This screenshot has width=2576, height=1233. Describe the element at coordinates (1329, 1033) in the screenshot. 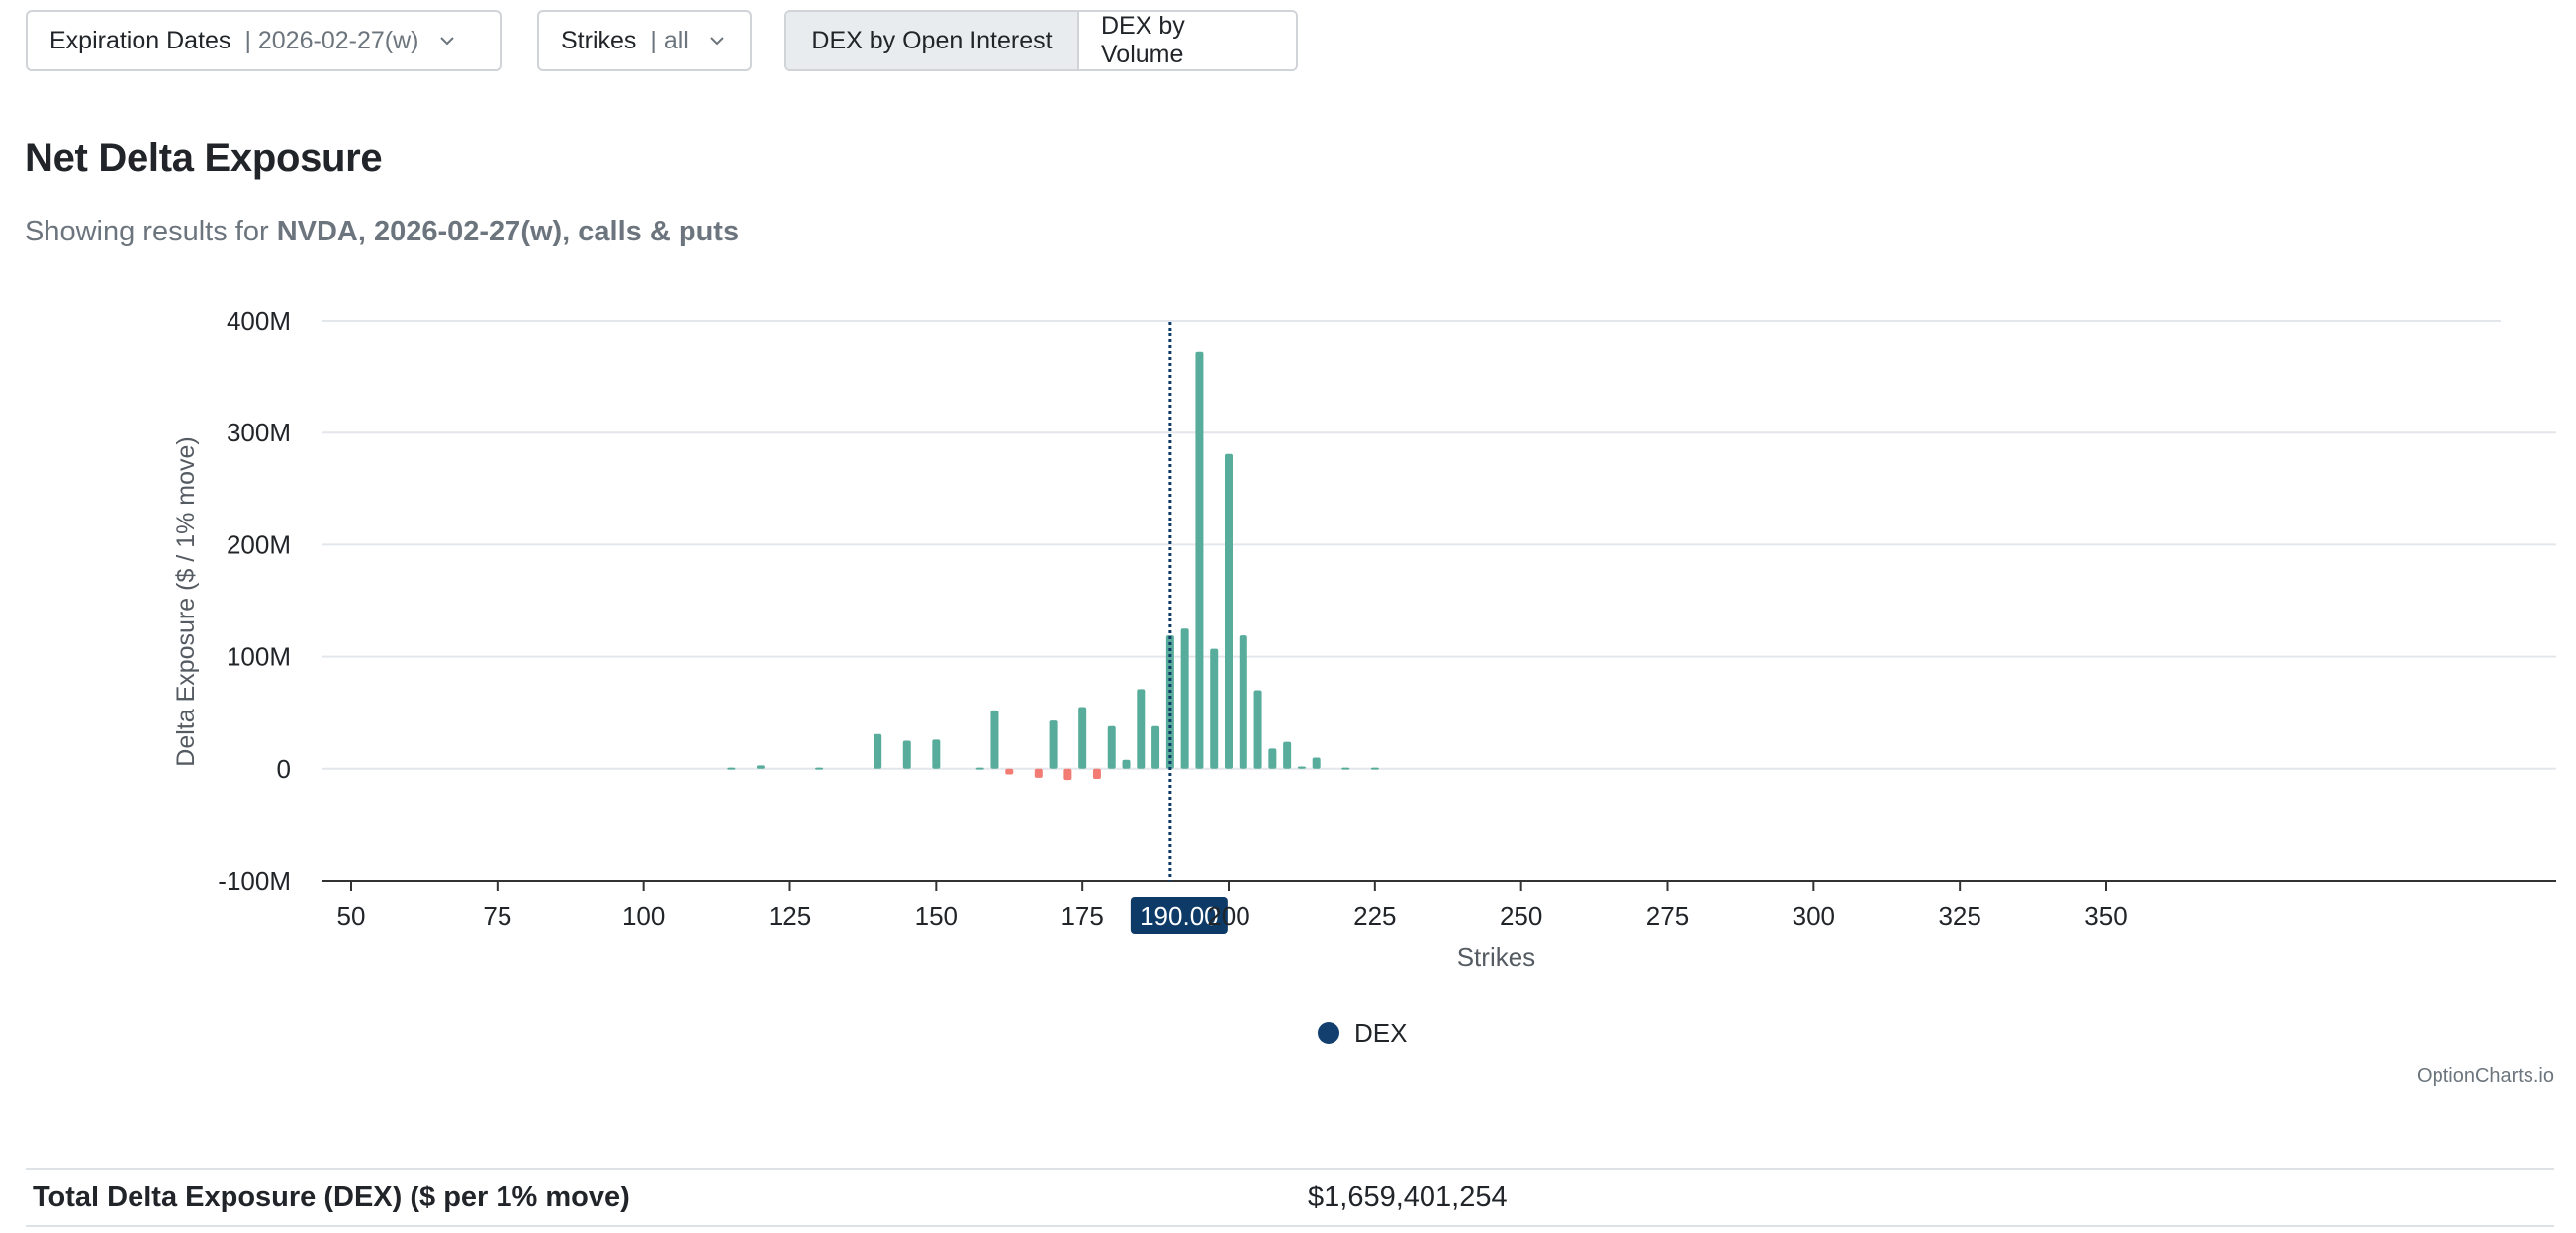

I see `legend-marker` at that location.